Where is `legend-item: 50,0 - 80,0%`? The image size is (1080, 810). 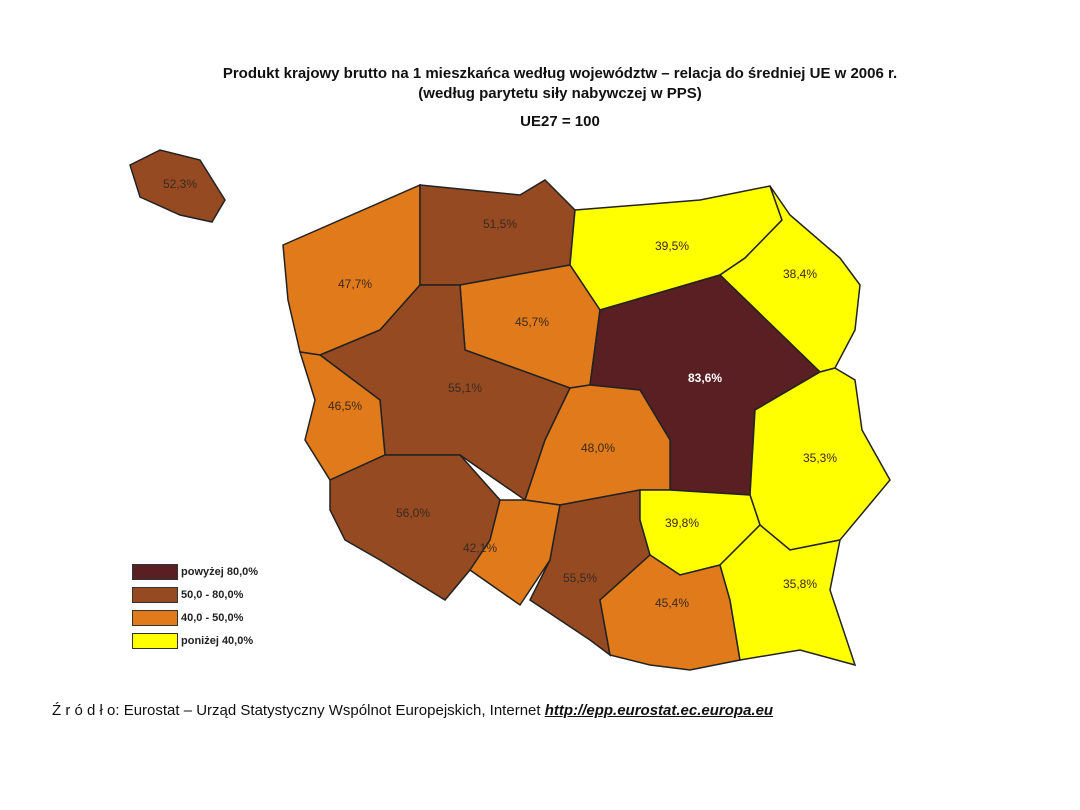
legend-item: 50,0 - 80,0% is located at coordinates (195, 594).